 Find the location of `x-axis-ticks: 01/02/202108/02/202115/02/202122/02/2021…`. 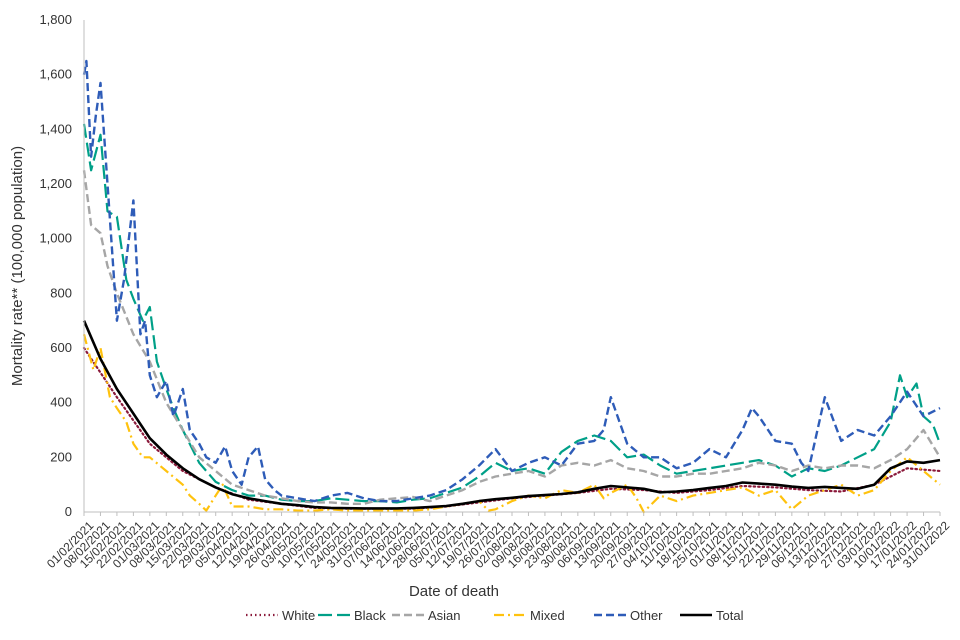

x-axis-ticks: 01/02/202108/02/202115/02/202122/02/2021… is located at coordinates (498, 541).